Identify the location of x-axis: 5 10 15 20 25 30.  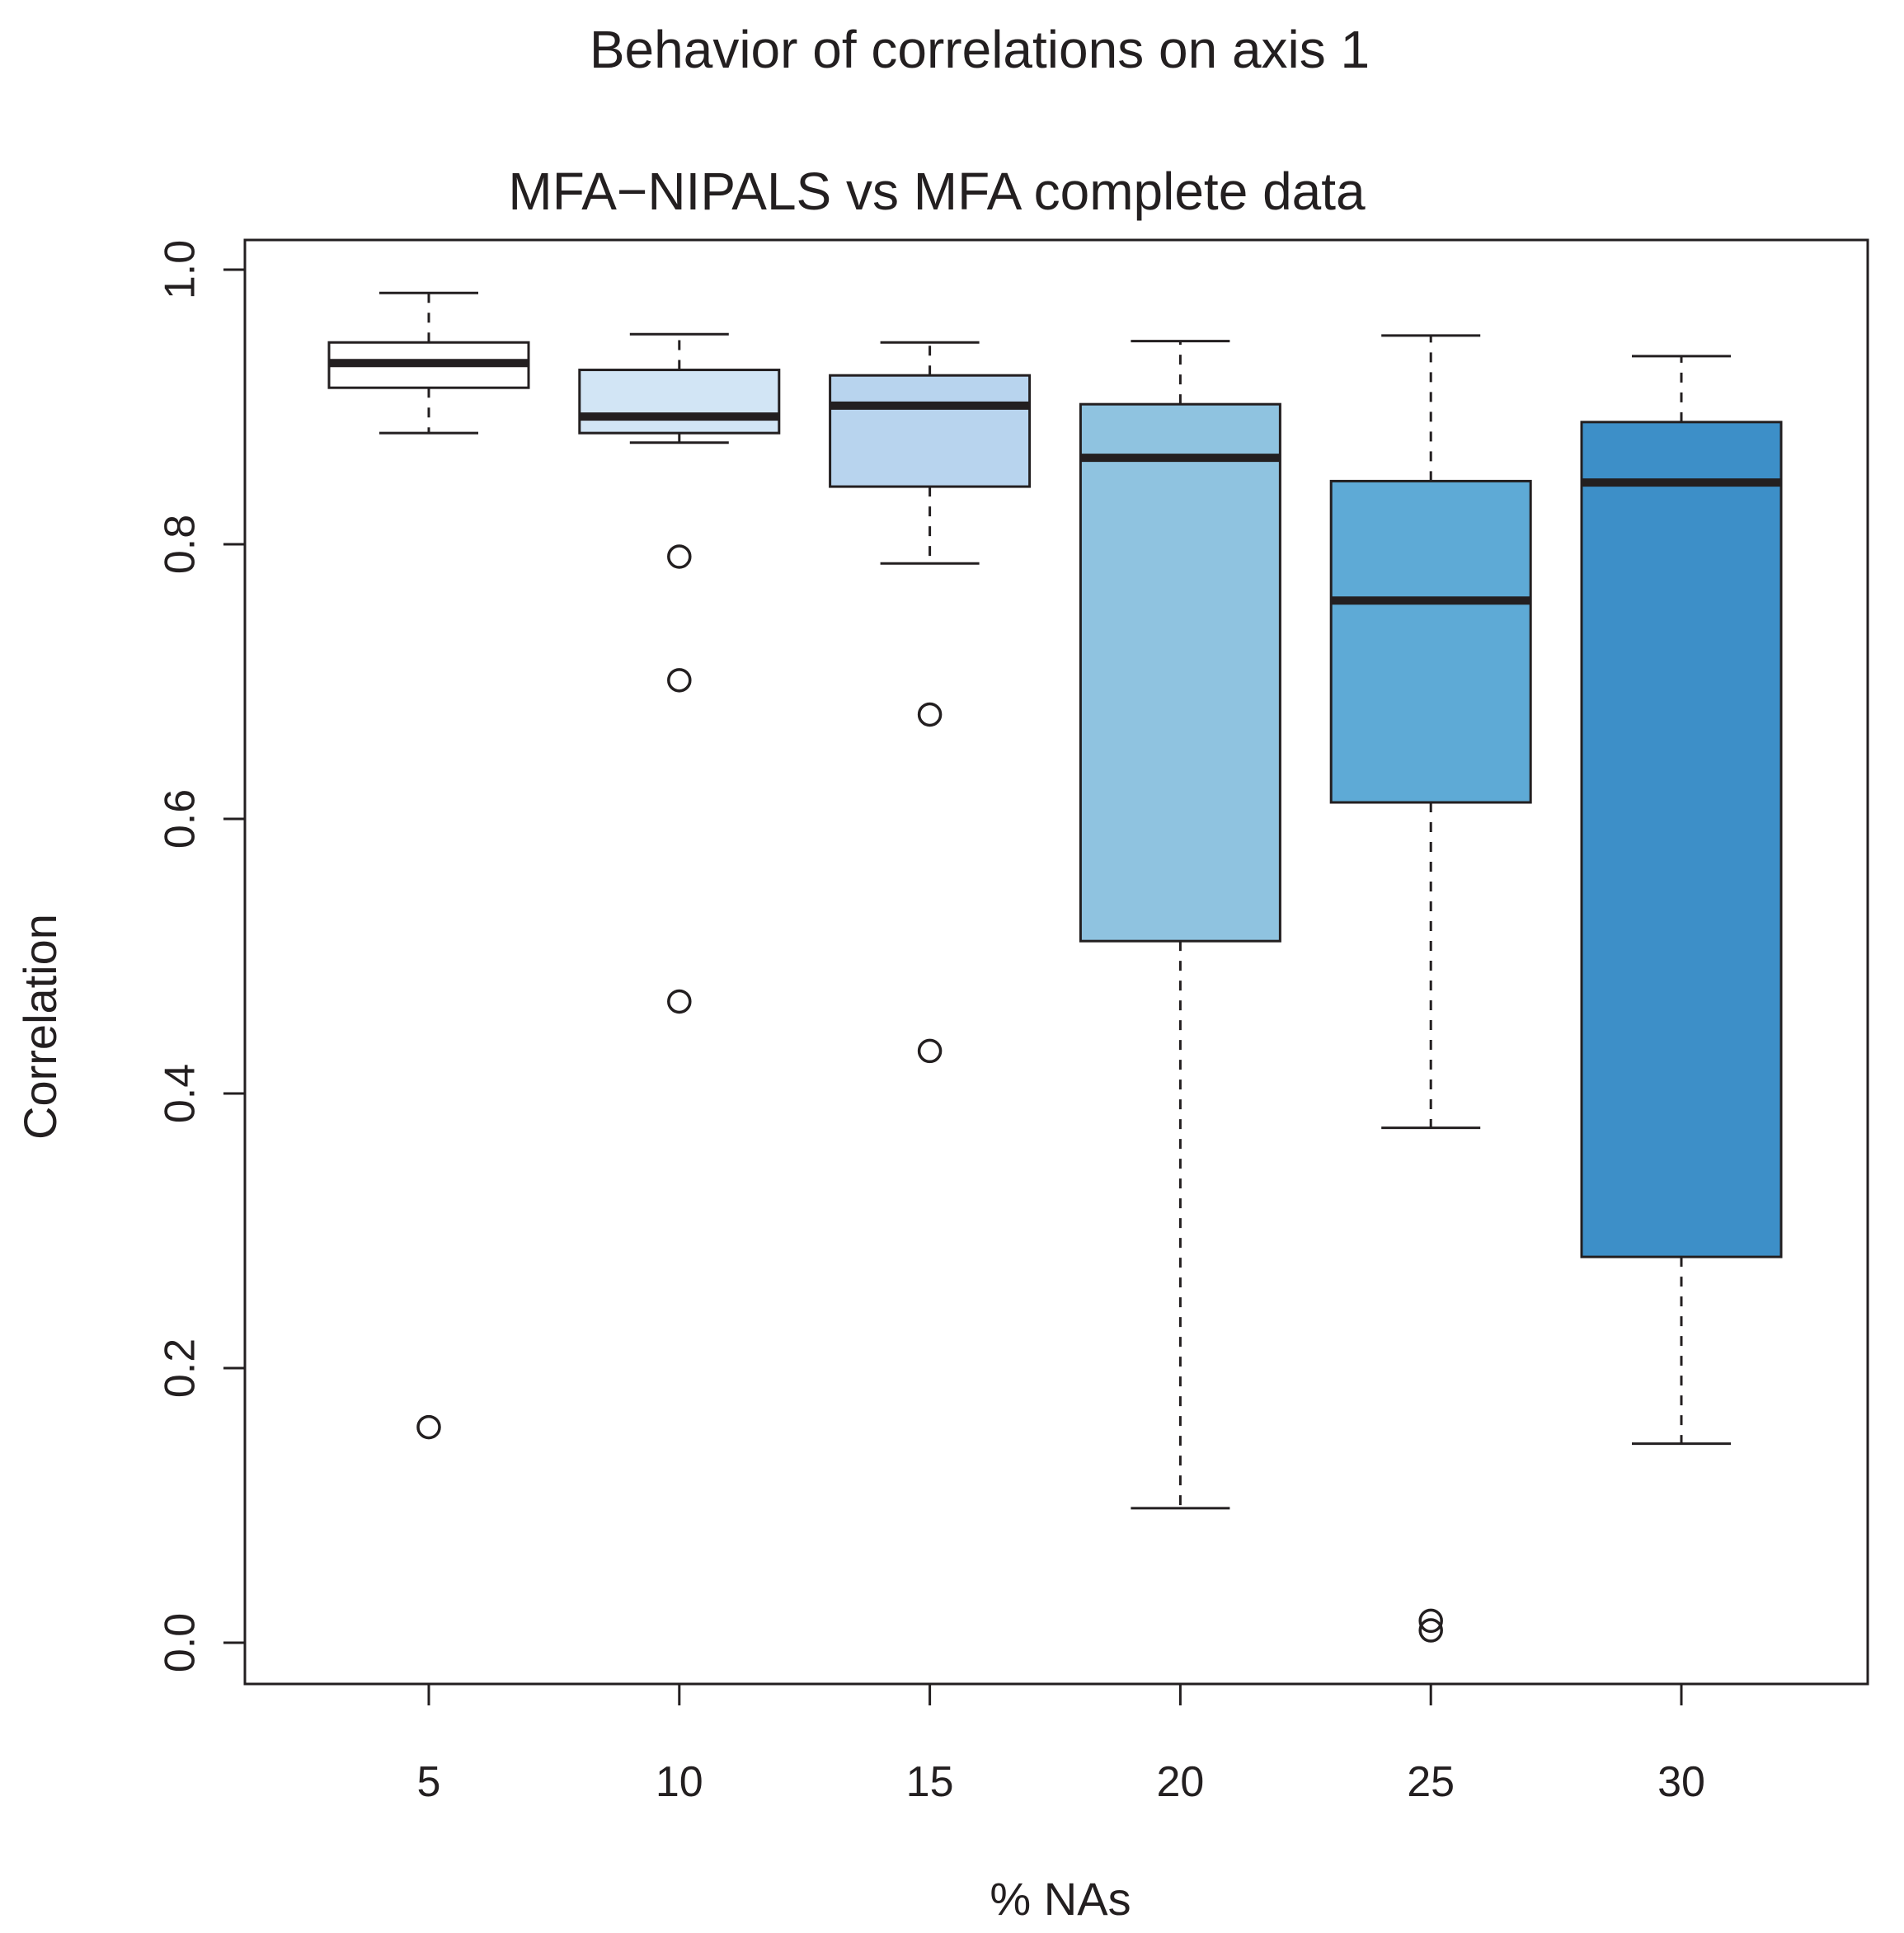
(1061, 1744).